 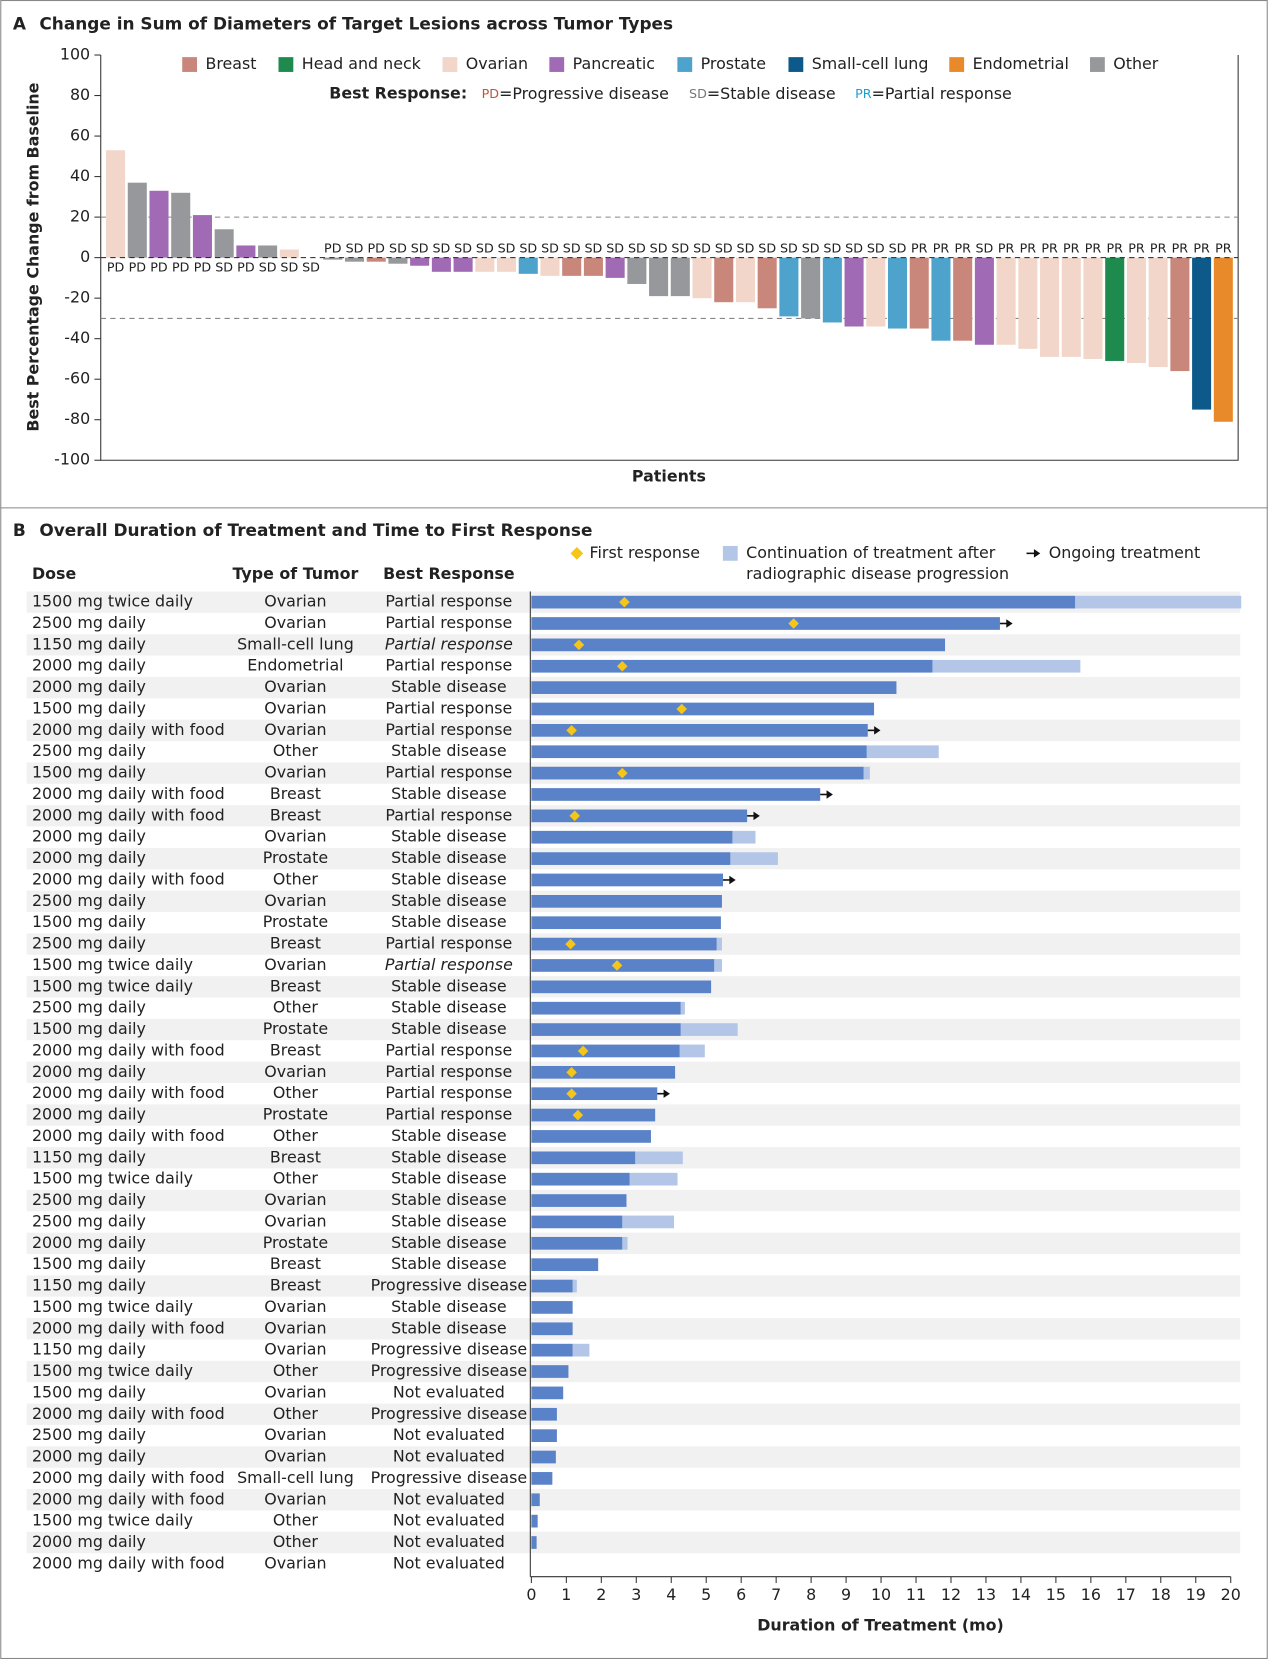 I want to click on row-stripe, so click(x=633, y=1200).